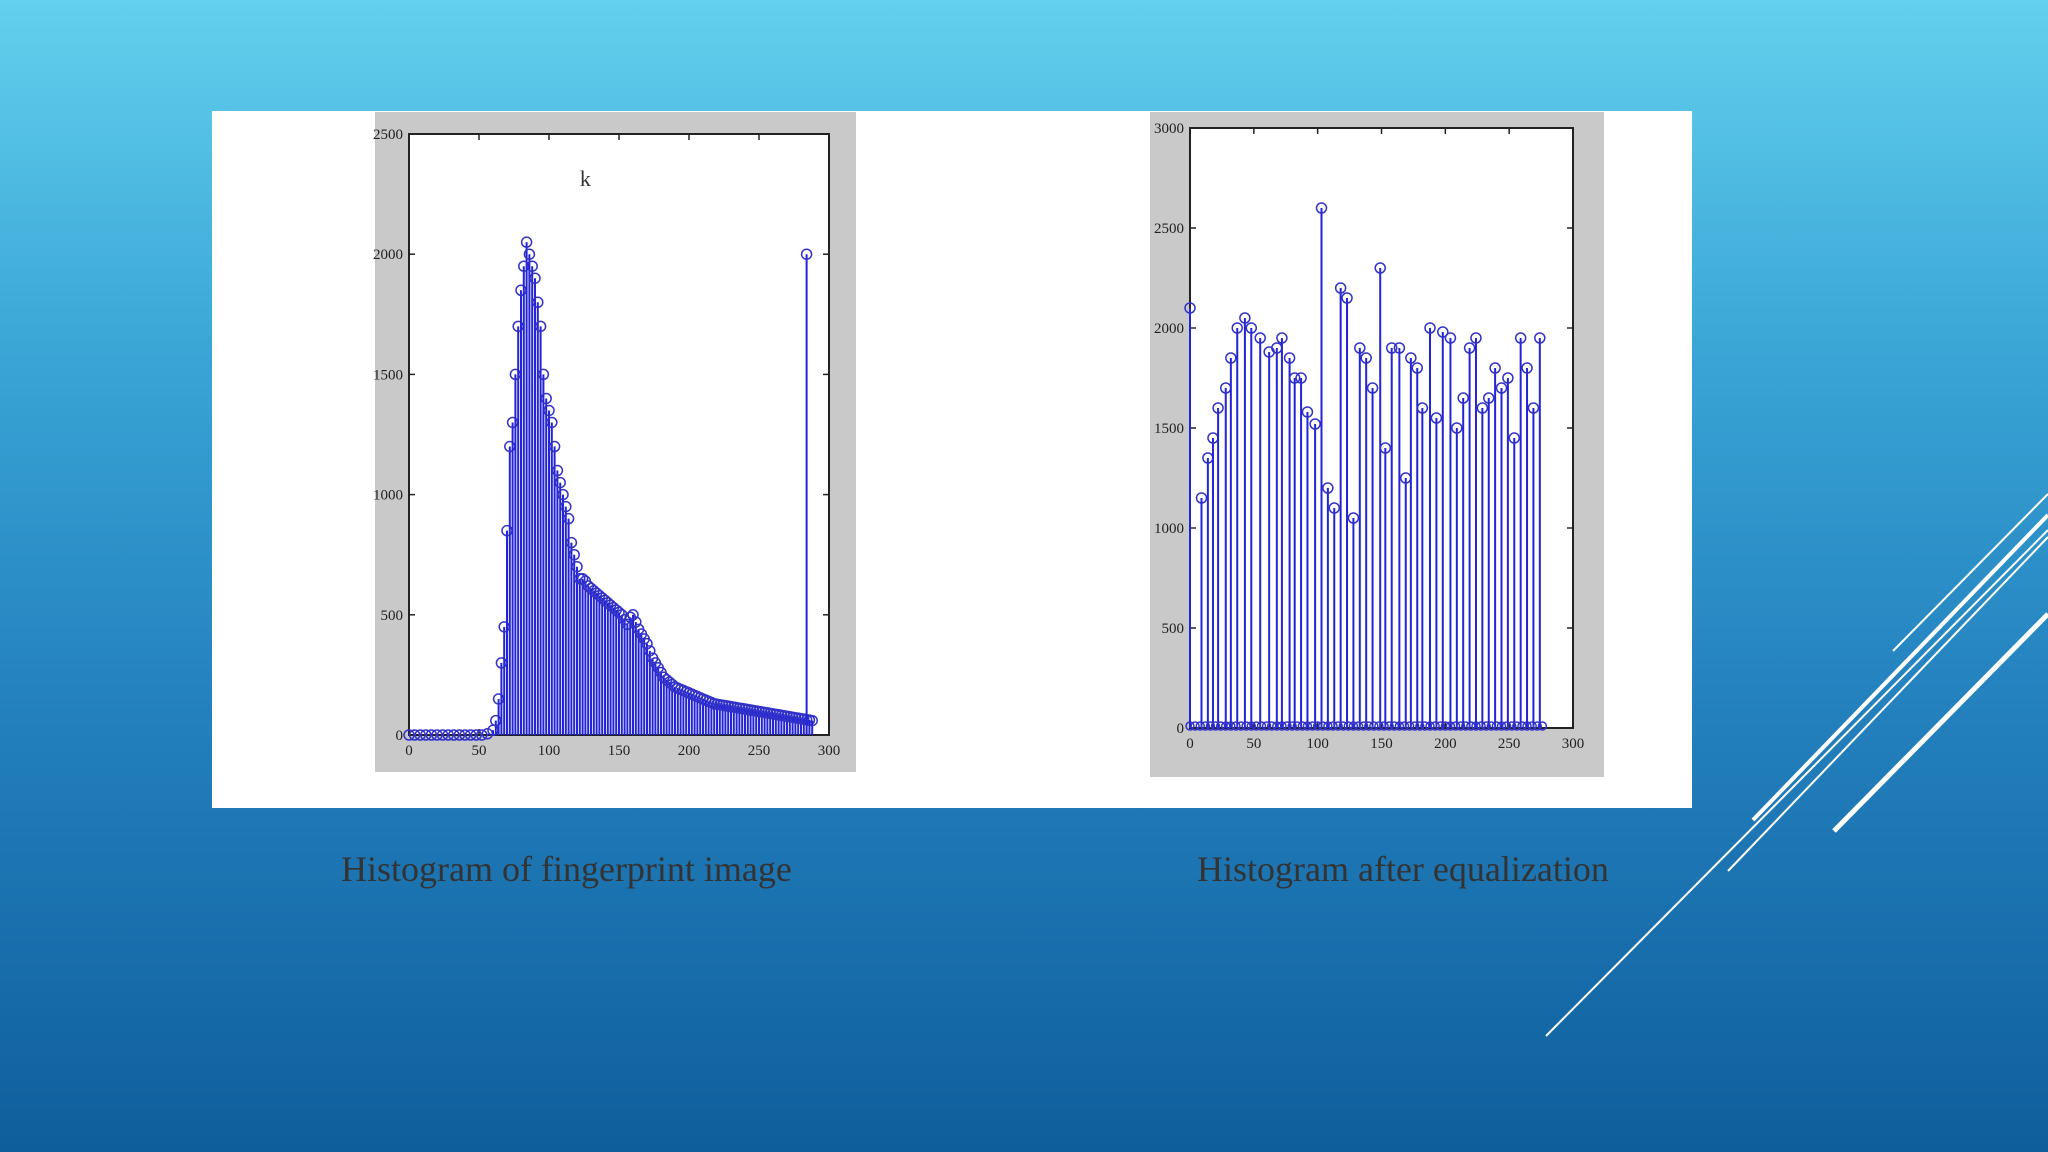  What do you see at coordinates (409, 751) in the screenshot?
I see `x-tick-label: 0` at bounding box center [409, 751].